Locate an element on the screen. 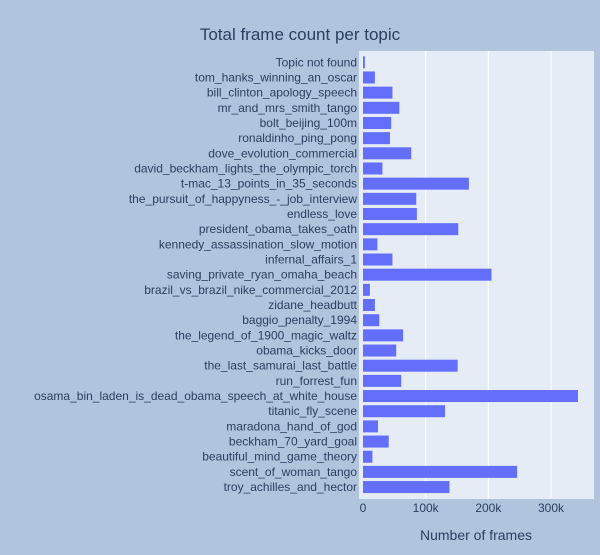  category-label: t-mac_13_points_in_35_seconds is located at coordinates (269, 184).